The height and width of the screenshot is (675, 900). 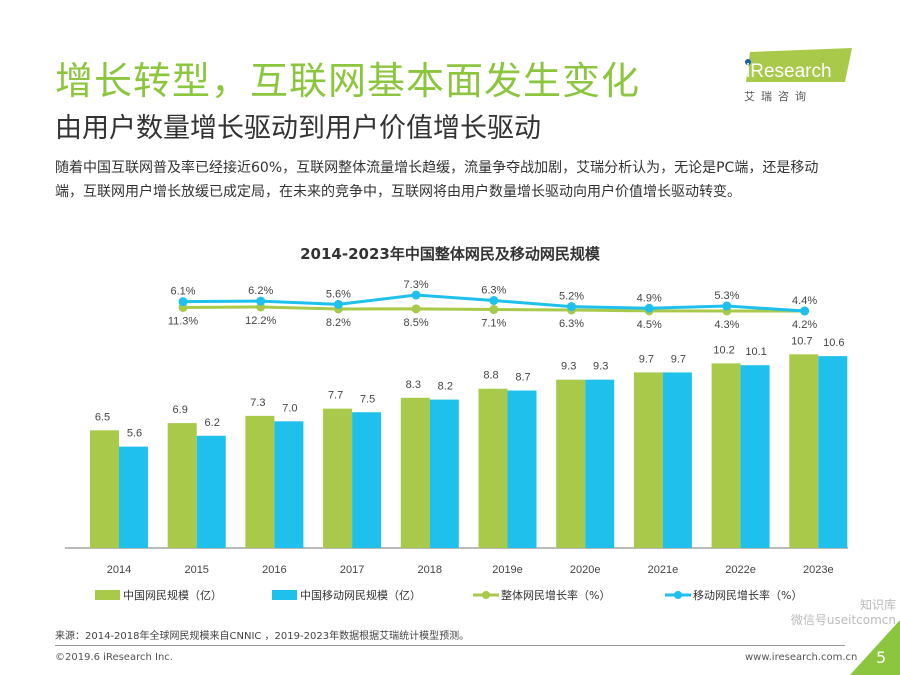 I want to click on mobile-growth-label: 5.6%, so click(x=338, y=294).